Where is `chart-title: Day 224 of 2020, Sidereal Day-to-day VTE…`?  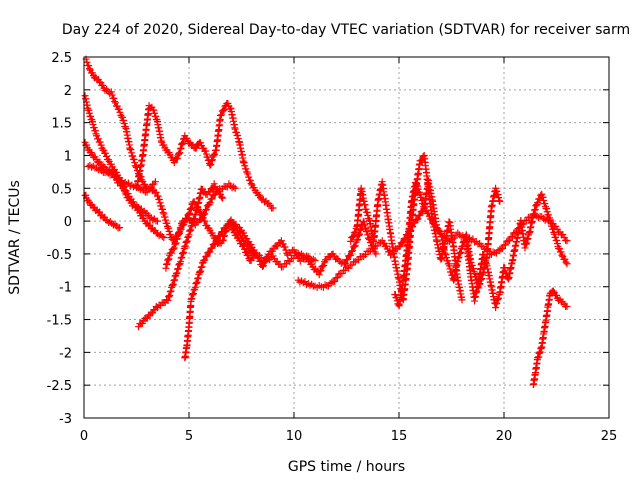
chart-title: Day 224 of 2020, Sidereal Day-to-day VTE… is located at coordinates (346, 30).